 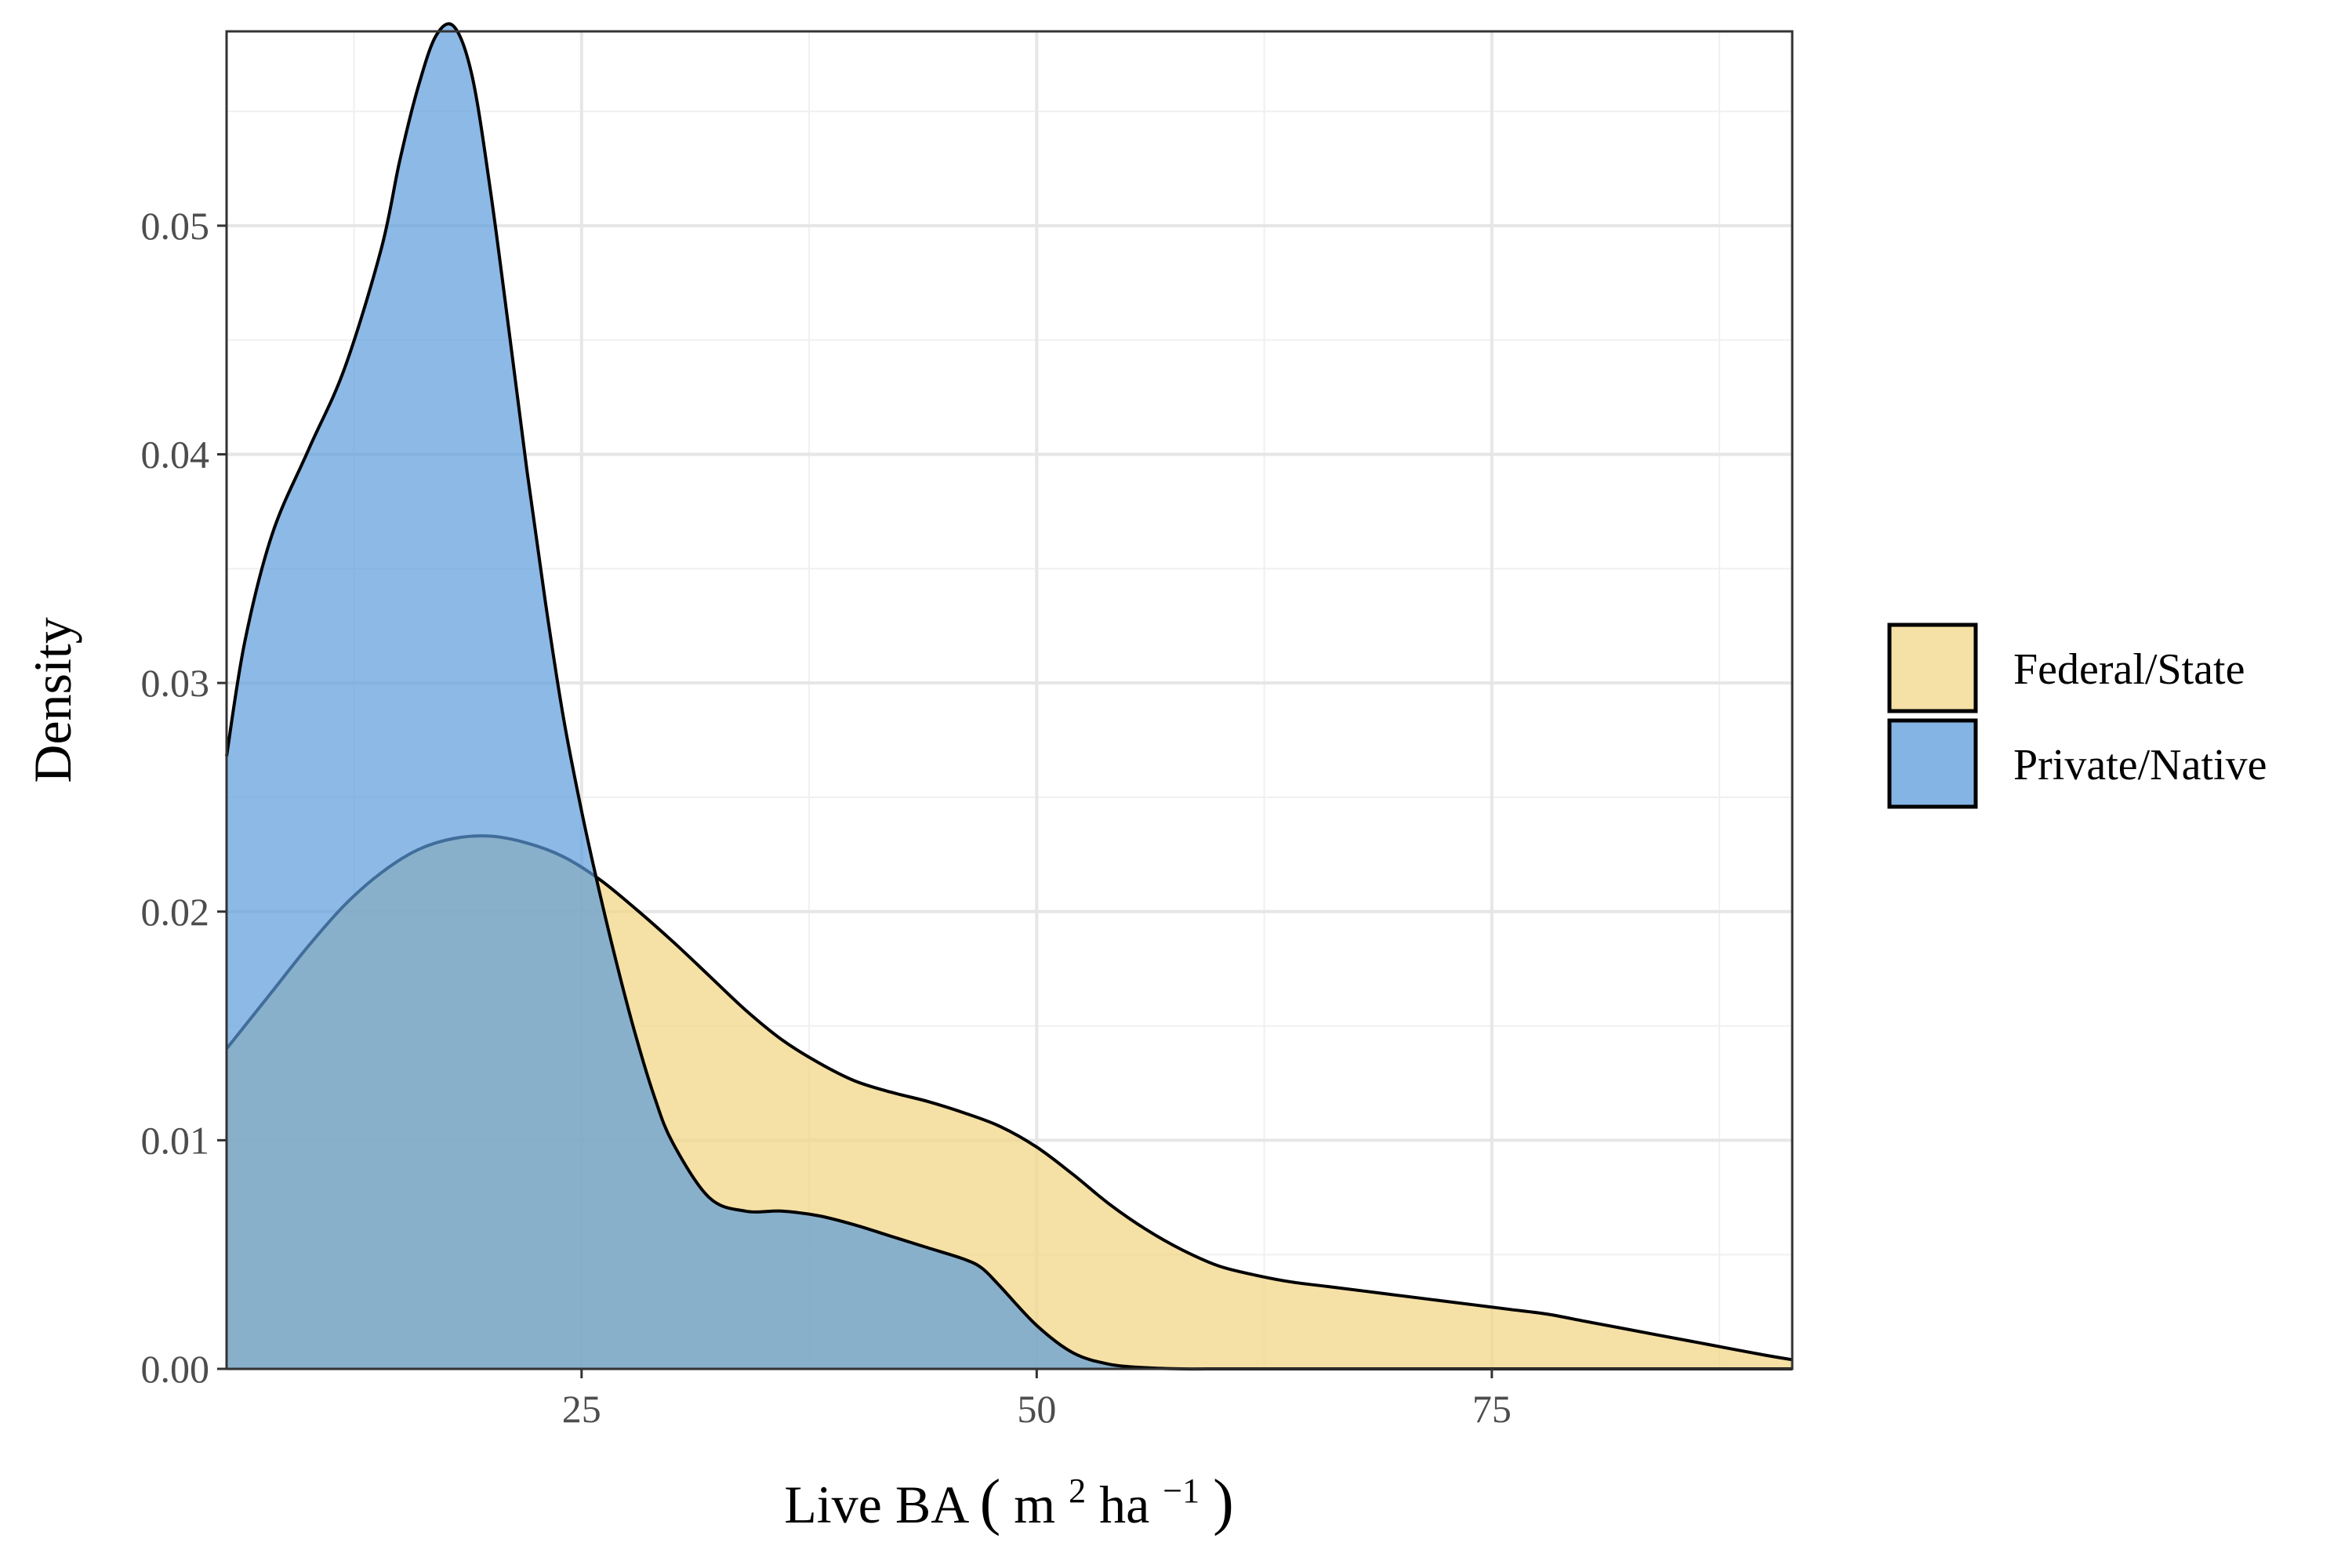 I want to click on x-axis-title-ha: ha, so click(x=1124, y=1504).